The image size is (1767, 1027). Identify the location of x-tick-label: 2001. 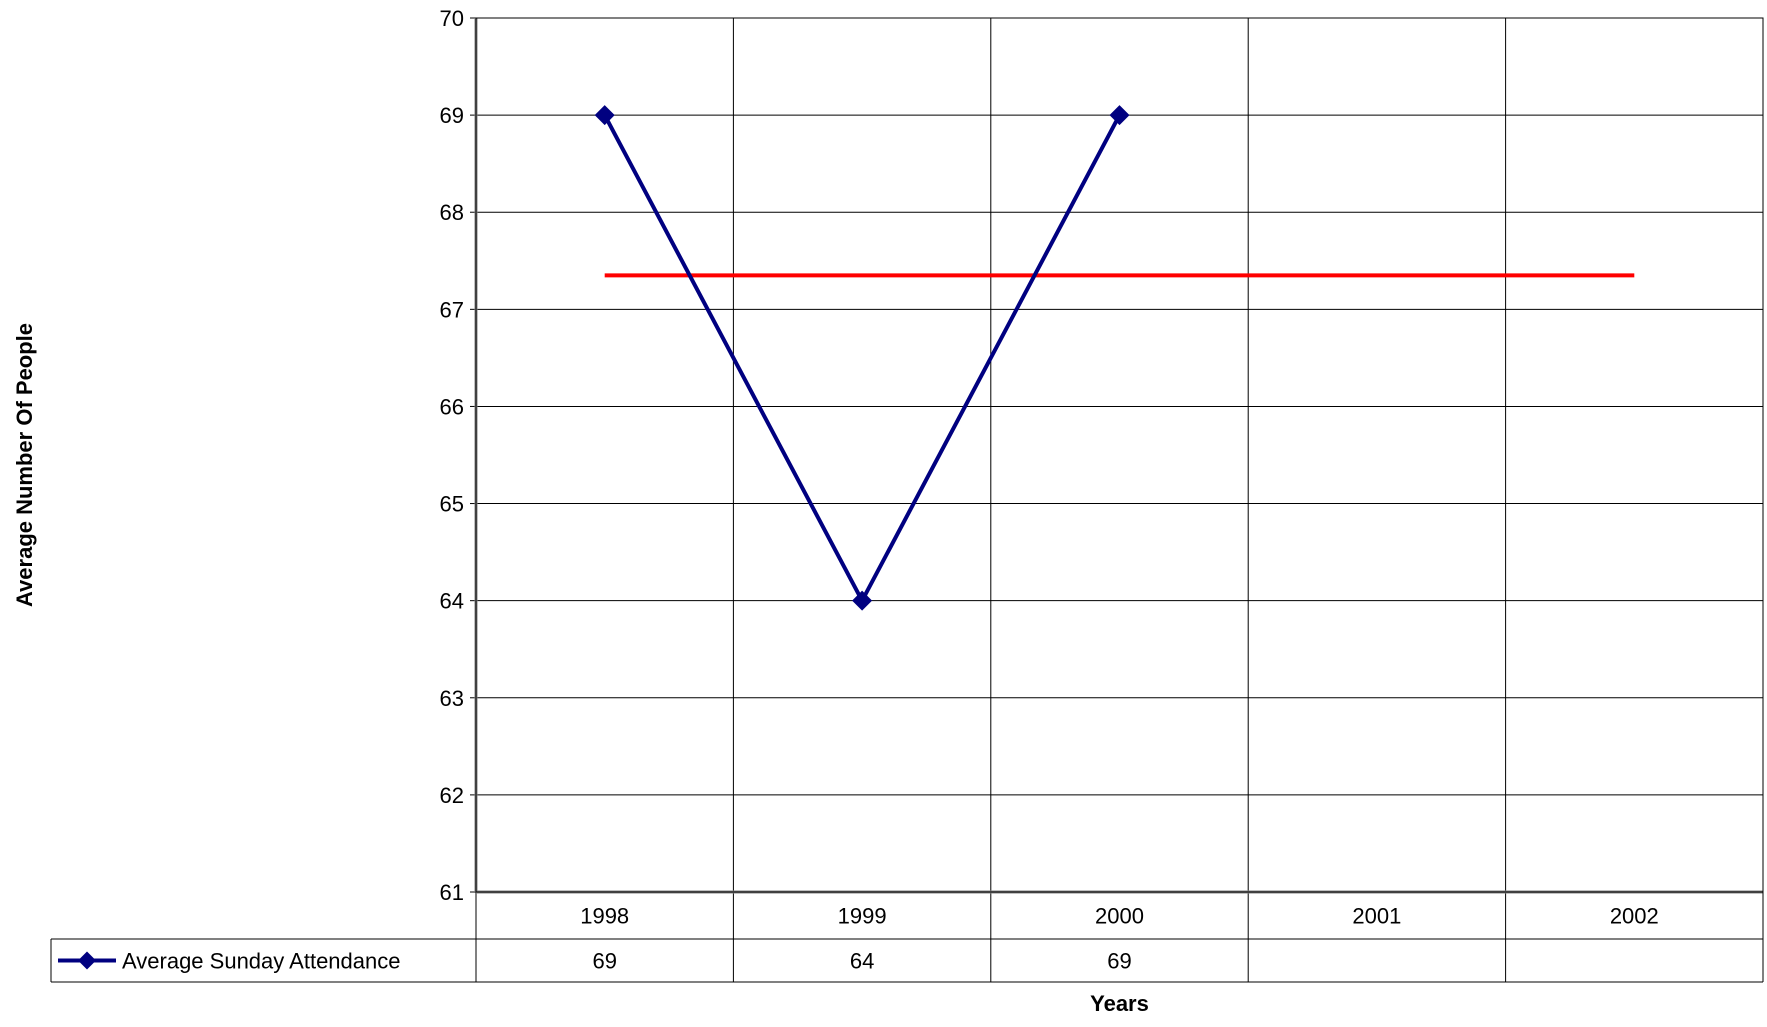
(1376, 916).